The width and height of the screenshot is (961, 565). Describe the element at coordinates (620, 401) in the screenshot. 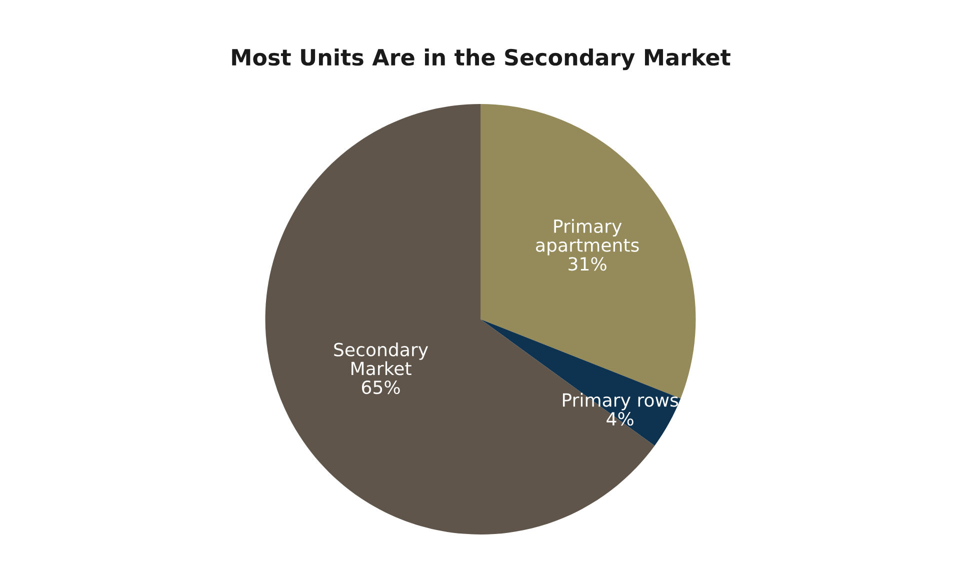

I see `slice-label: Primary rows` at that location.